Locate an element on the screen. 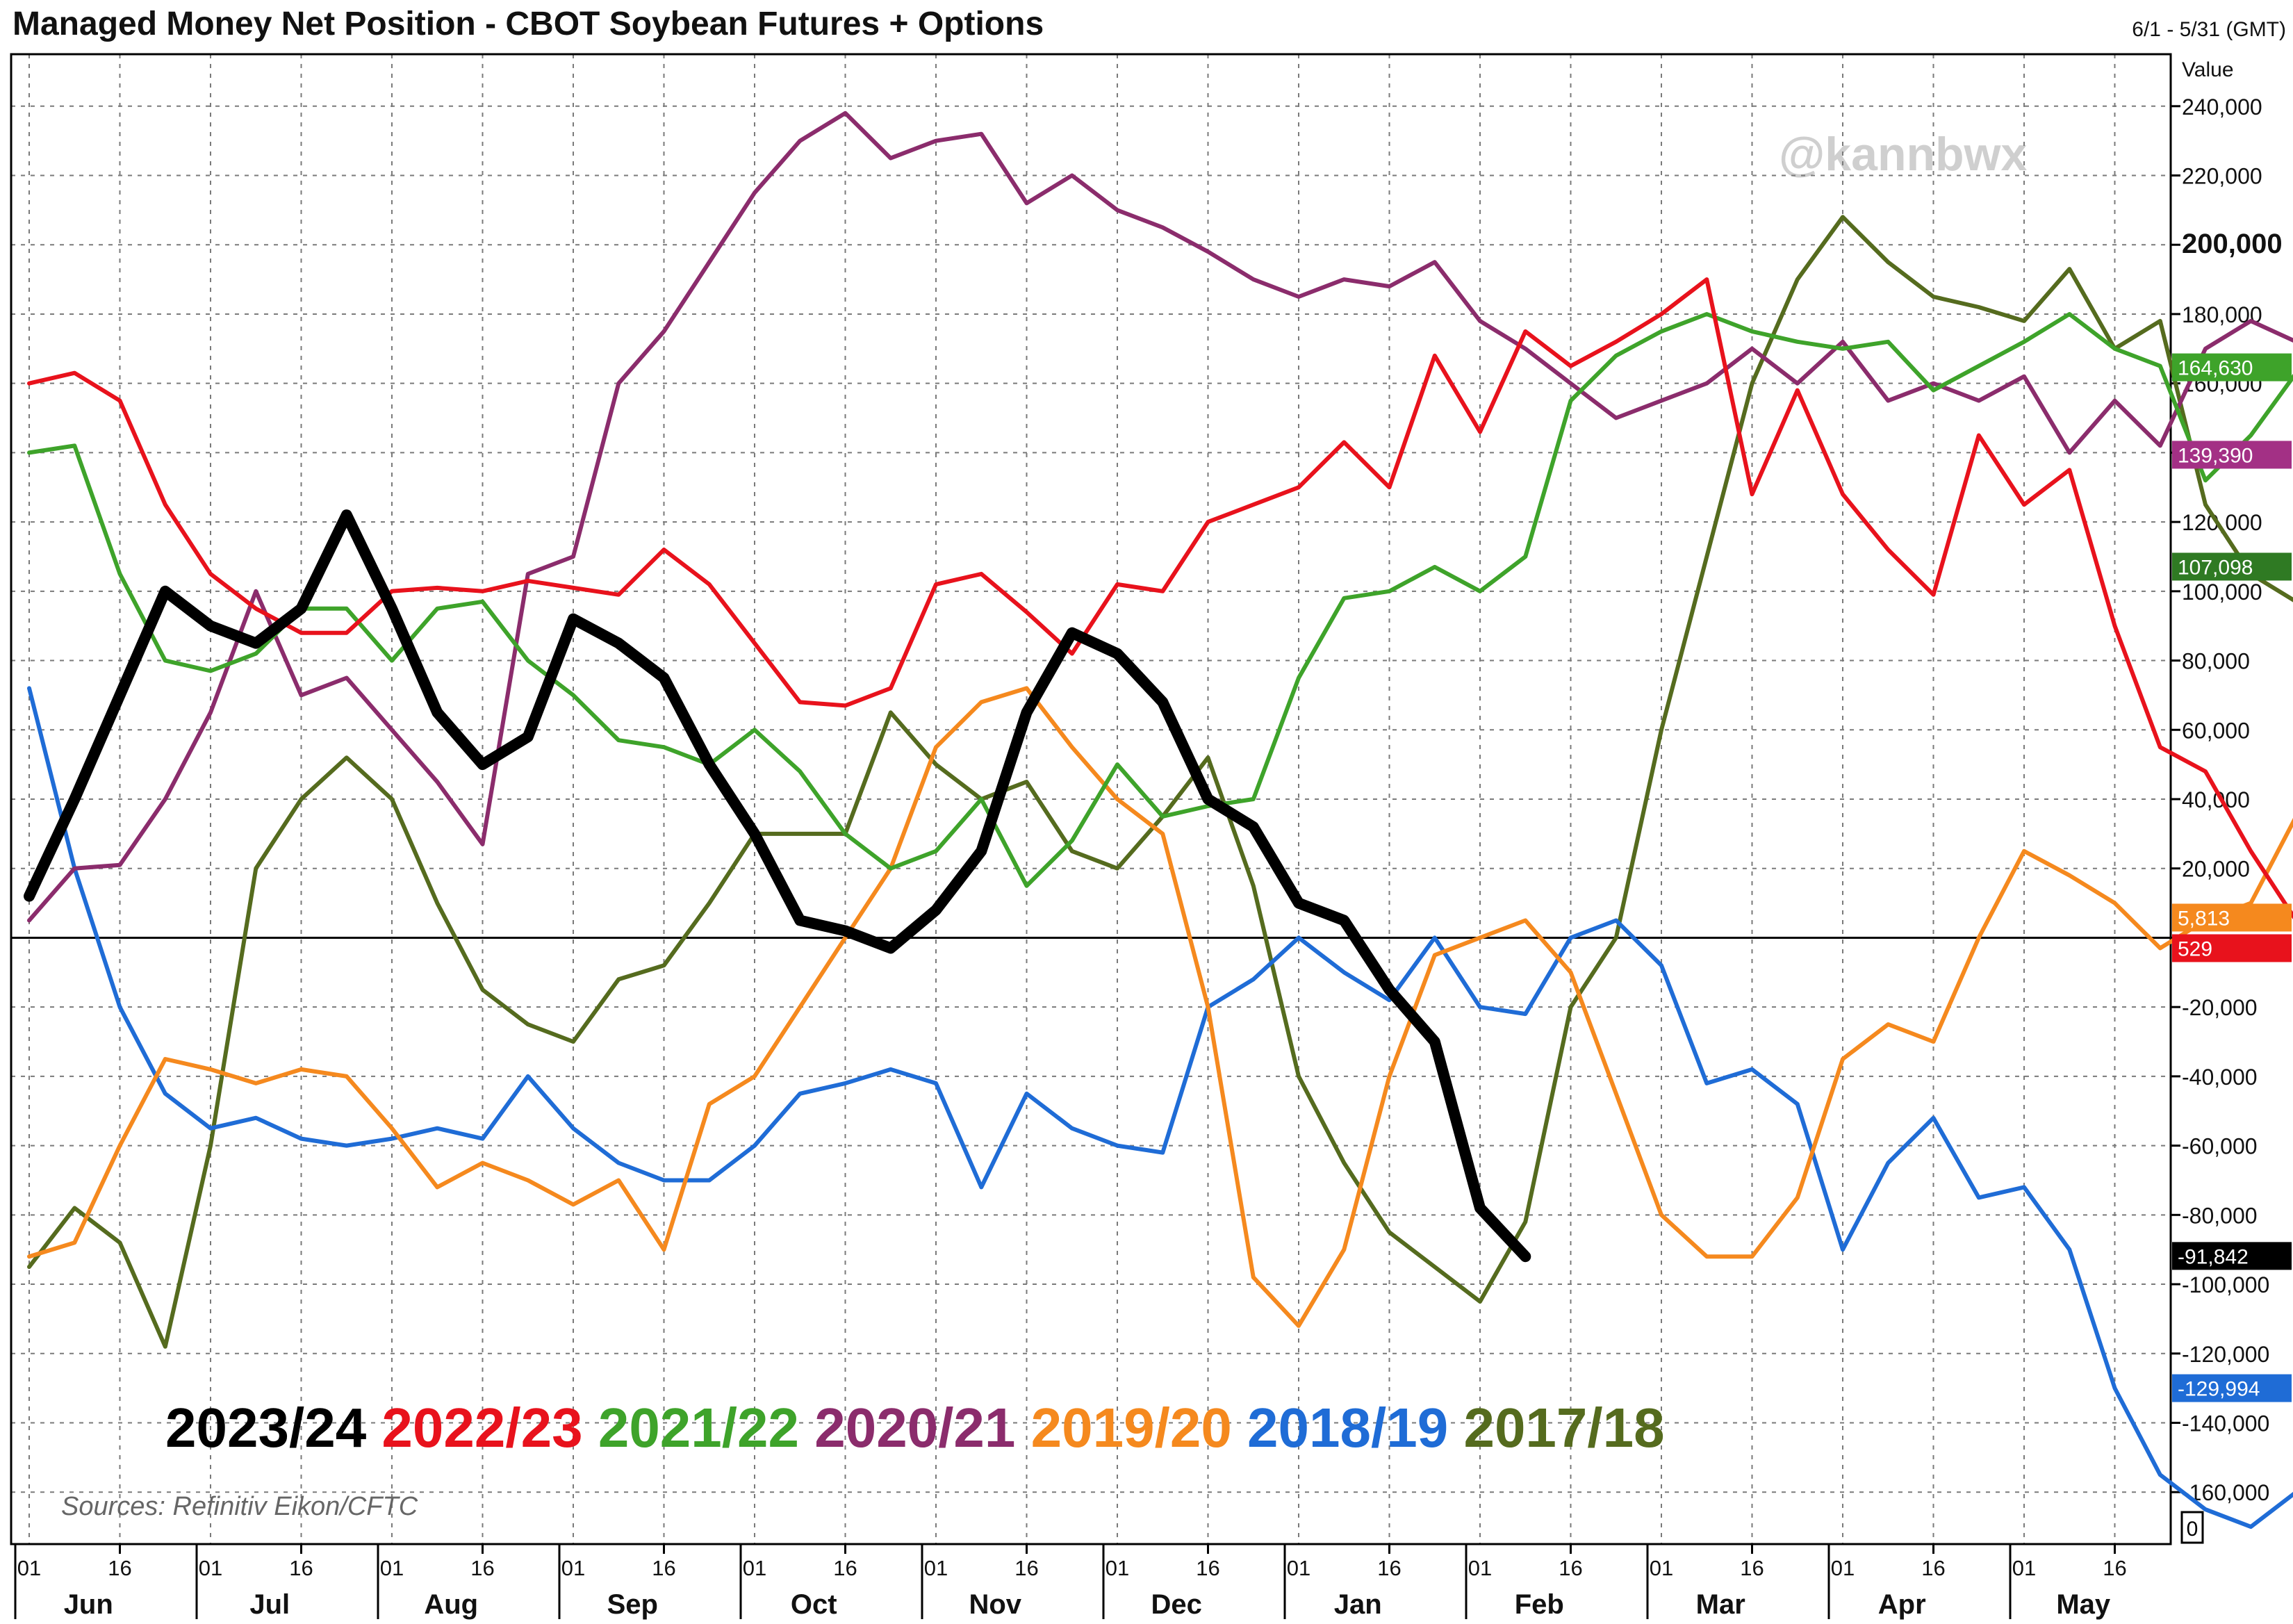  value-badge-label: 139,390 is located at coordinates (2215, 456).